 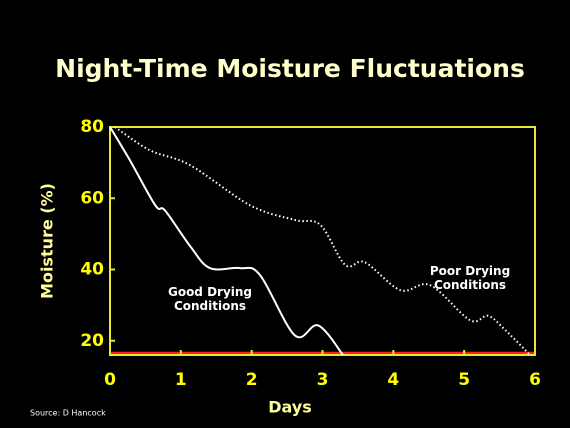 What do you see at coordinates (252, 380) in the screenshot?
I see `x-tick-label: 2` at bounding box center [252, 380].